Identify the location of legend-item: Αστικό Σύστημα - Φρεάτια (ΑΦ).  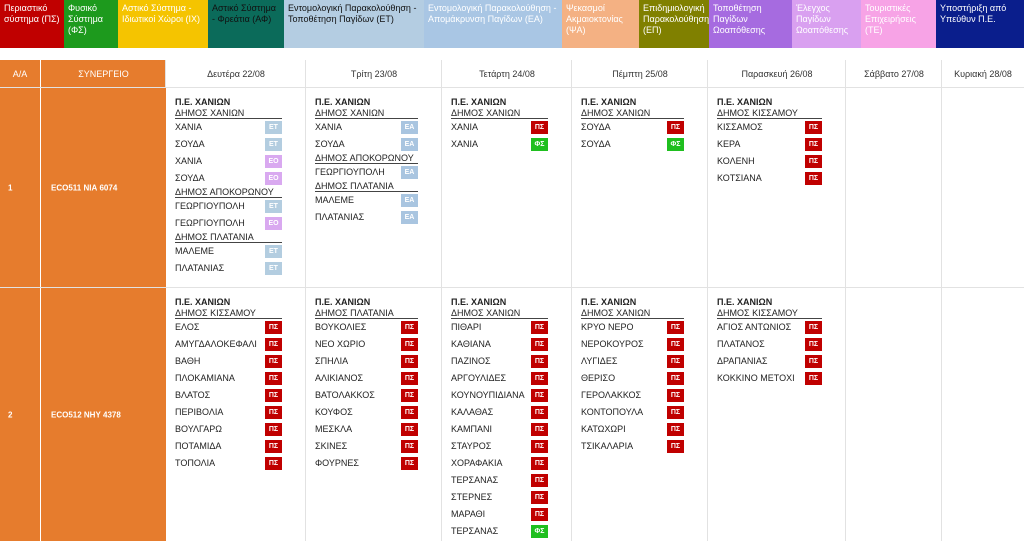
(246, 24).